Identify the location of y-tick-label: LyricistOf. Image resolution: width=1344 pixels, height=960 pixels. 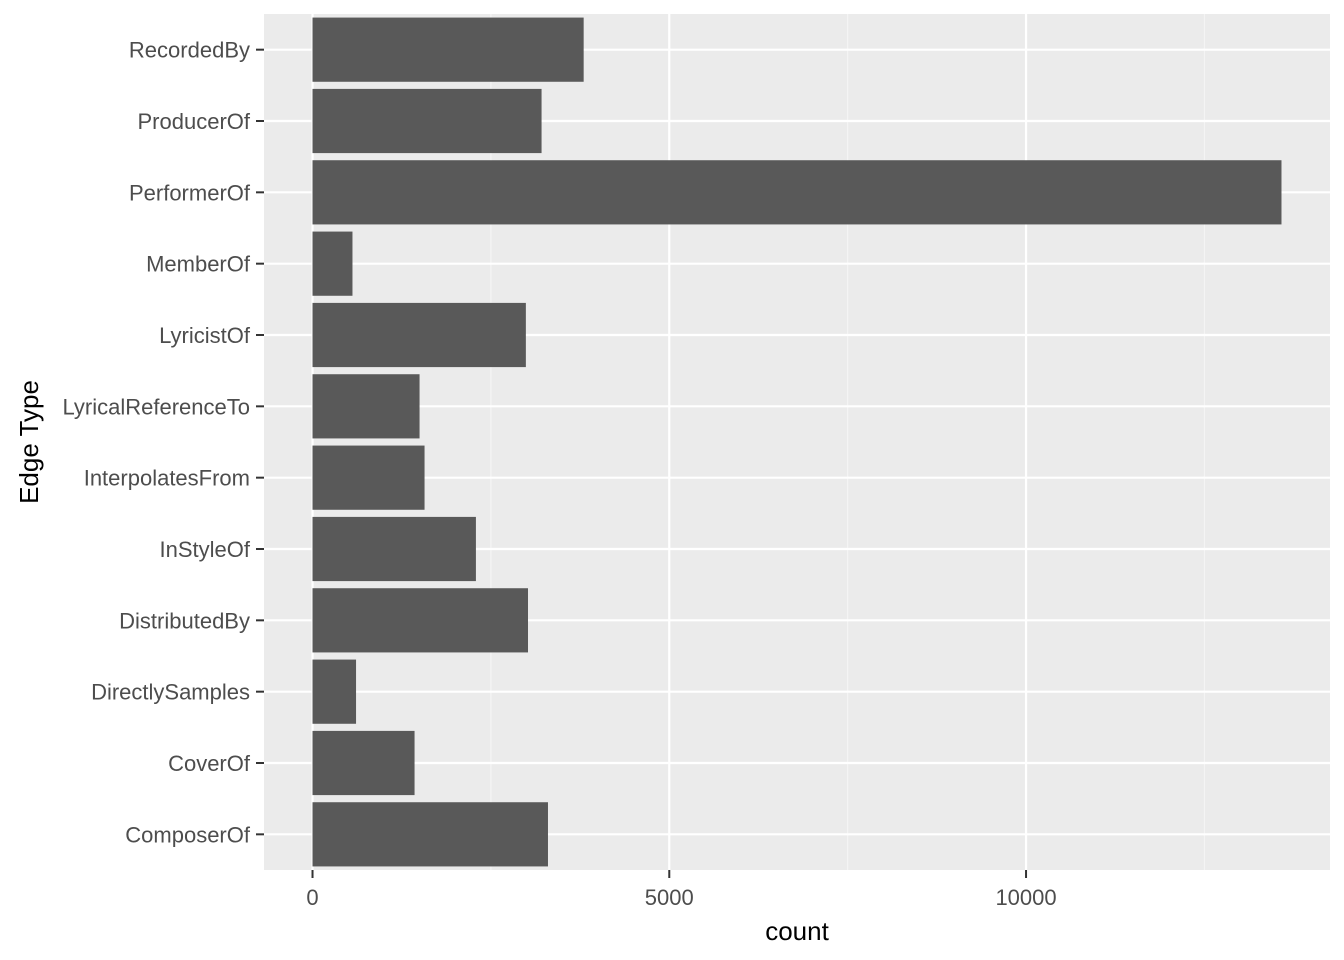
(205, 335).